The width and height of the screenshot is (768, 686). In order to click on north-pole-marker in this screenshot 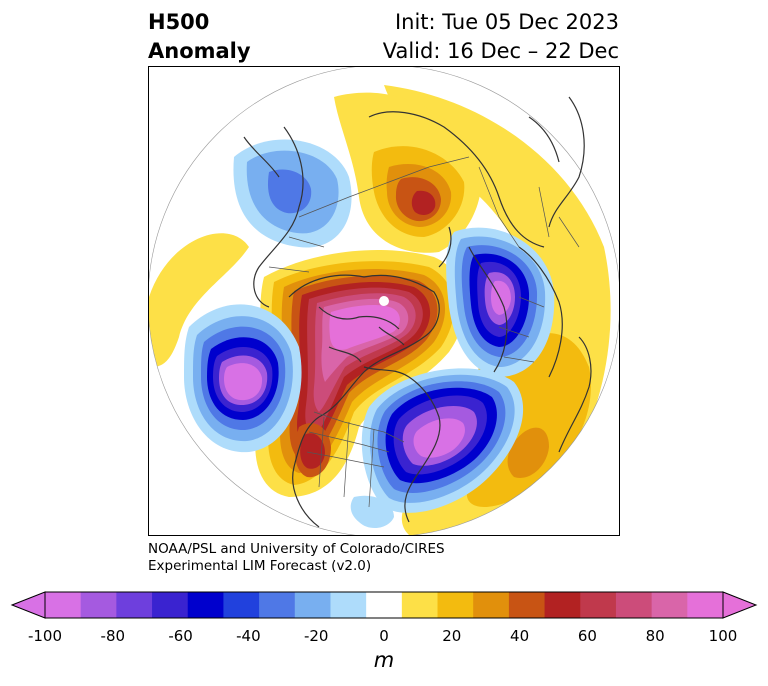, I will do `click(384, 301)`.